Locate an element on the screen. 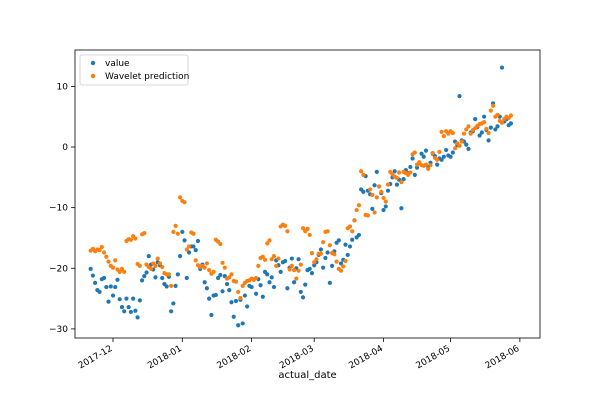  legend-label-value: value is located at coordinates (117, 64).